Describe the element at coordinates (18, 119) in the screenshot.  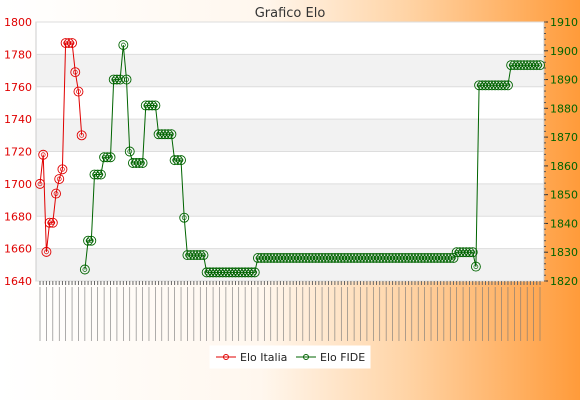
I see `left-tick-label: 1740` at that location.